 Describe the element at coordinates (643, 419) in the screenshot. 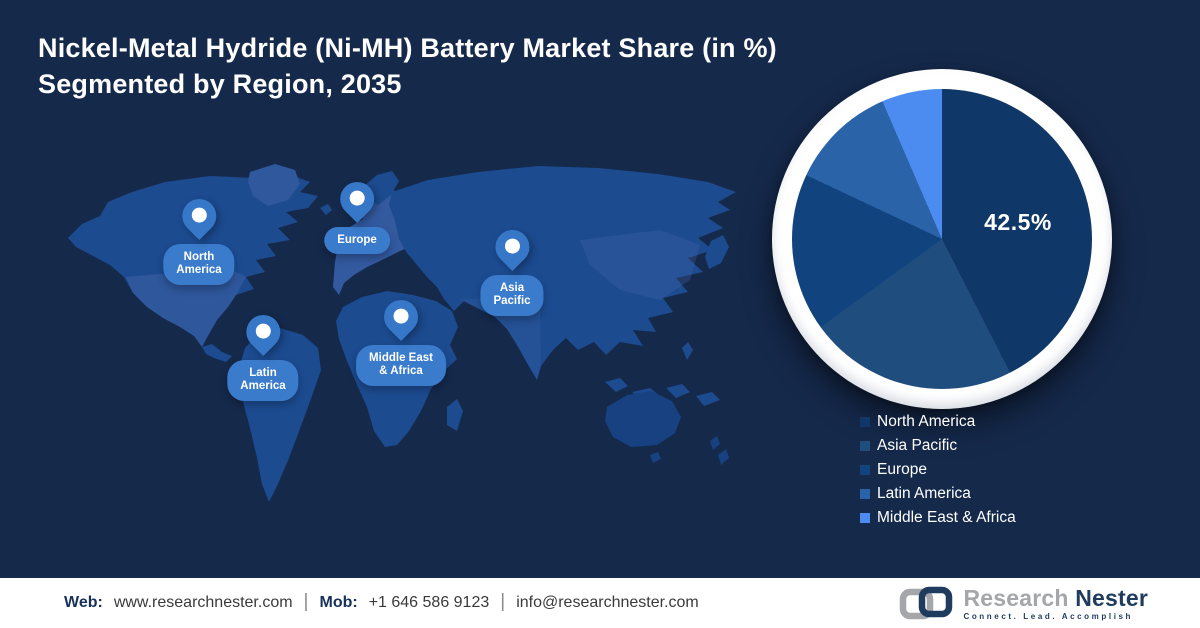

I see `continent-australia` at that location.